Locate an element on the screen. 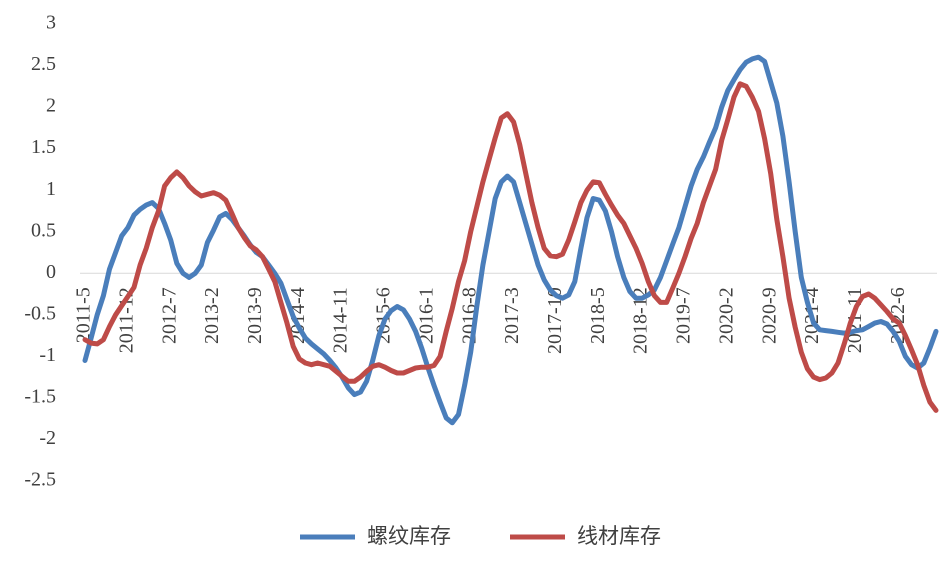  y-tick-label: -0.5 is located at coordinates (40, 313).